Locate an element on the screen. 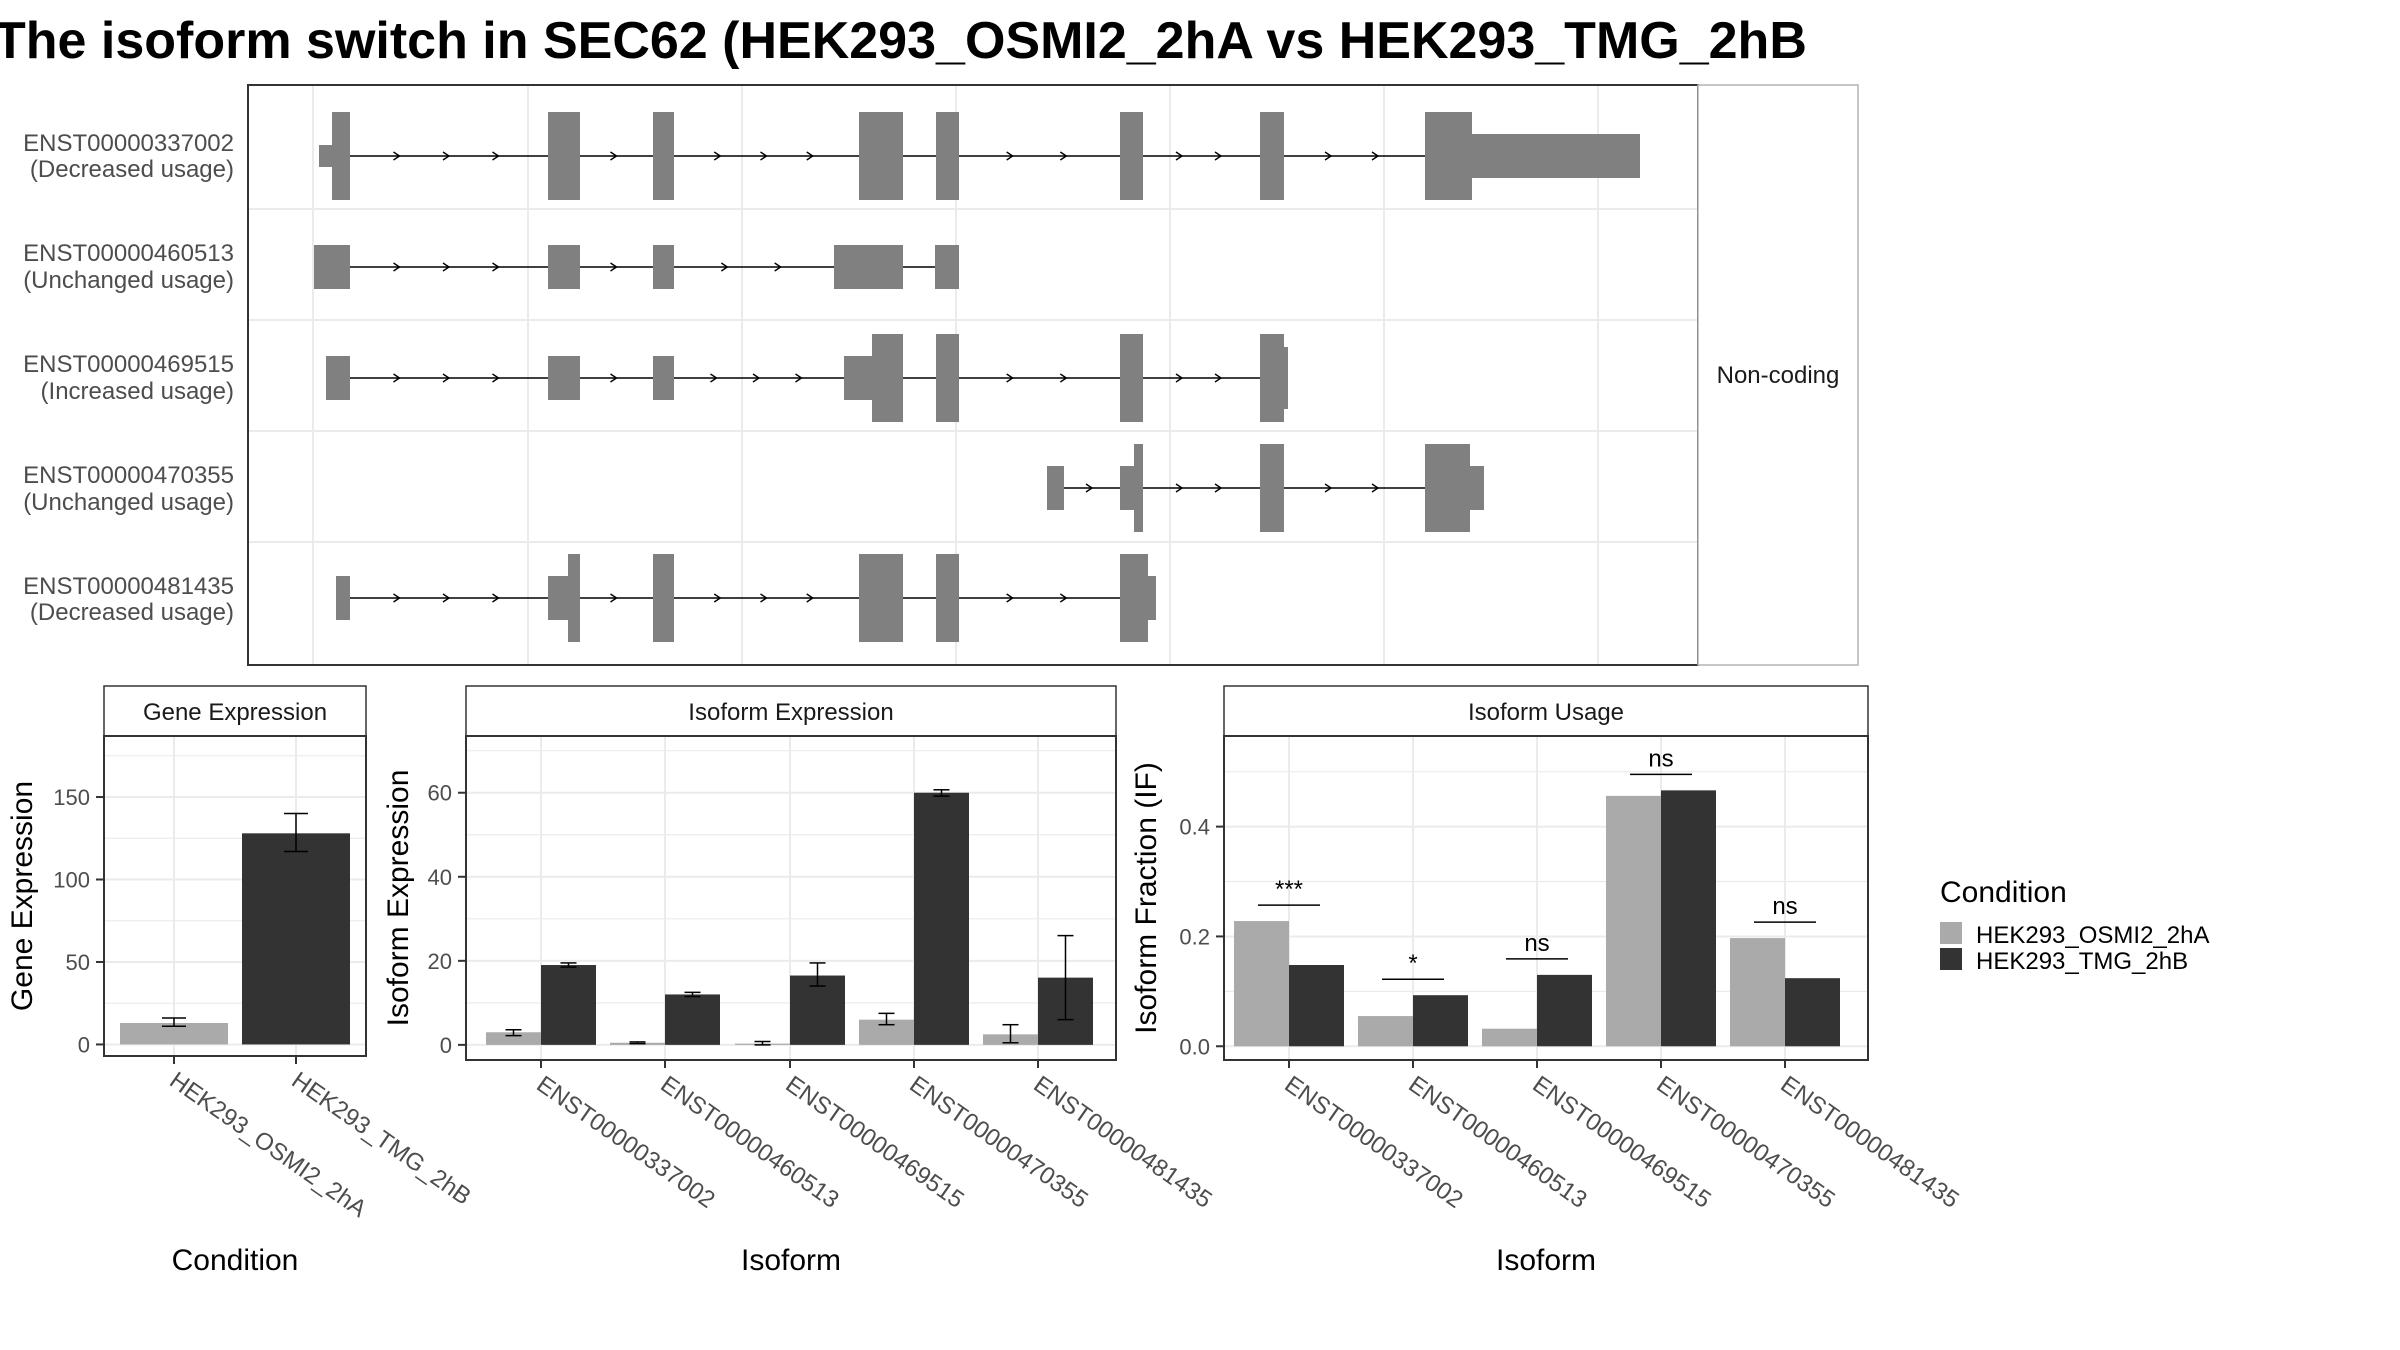 This screenshot has width=2400, height=1350. isoform-usage-label: (Unchanged usage) is located at coordinates (128, 502).